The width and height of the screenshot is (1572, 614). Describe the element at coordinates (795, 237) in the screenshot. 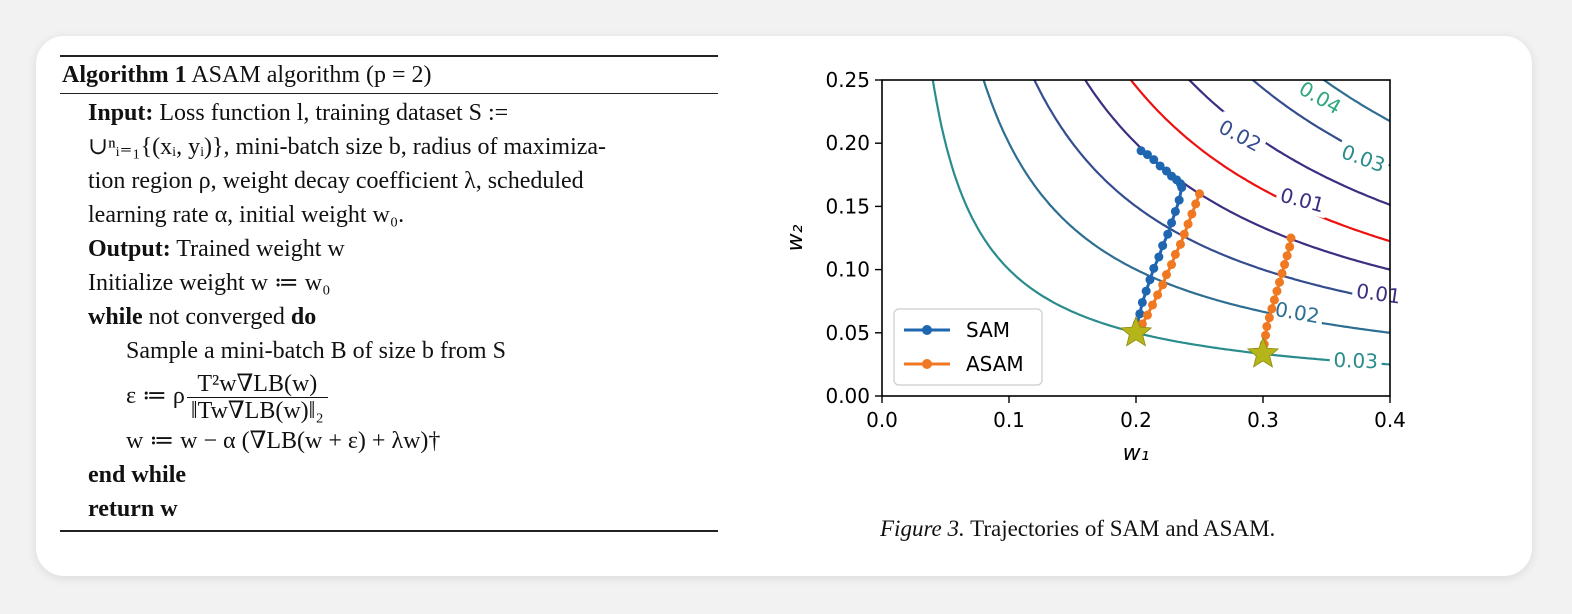

I see `y-axis-label: w₂` at that location.